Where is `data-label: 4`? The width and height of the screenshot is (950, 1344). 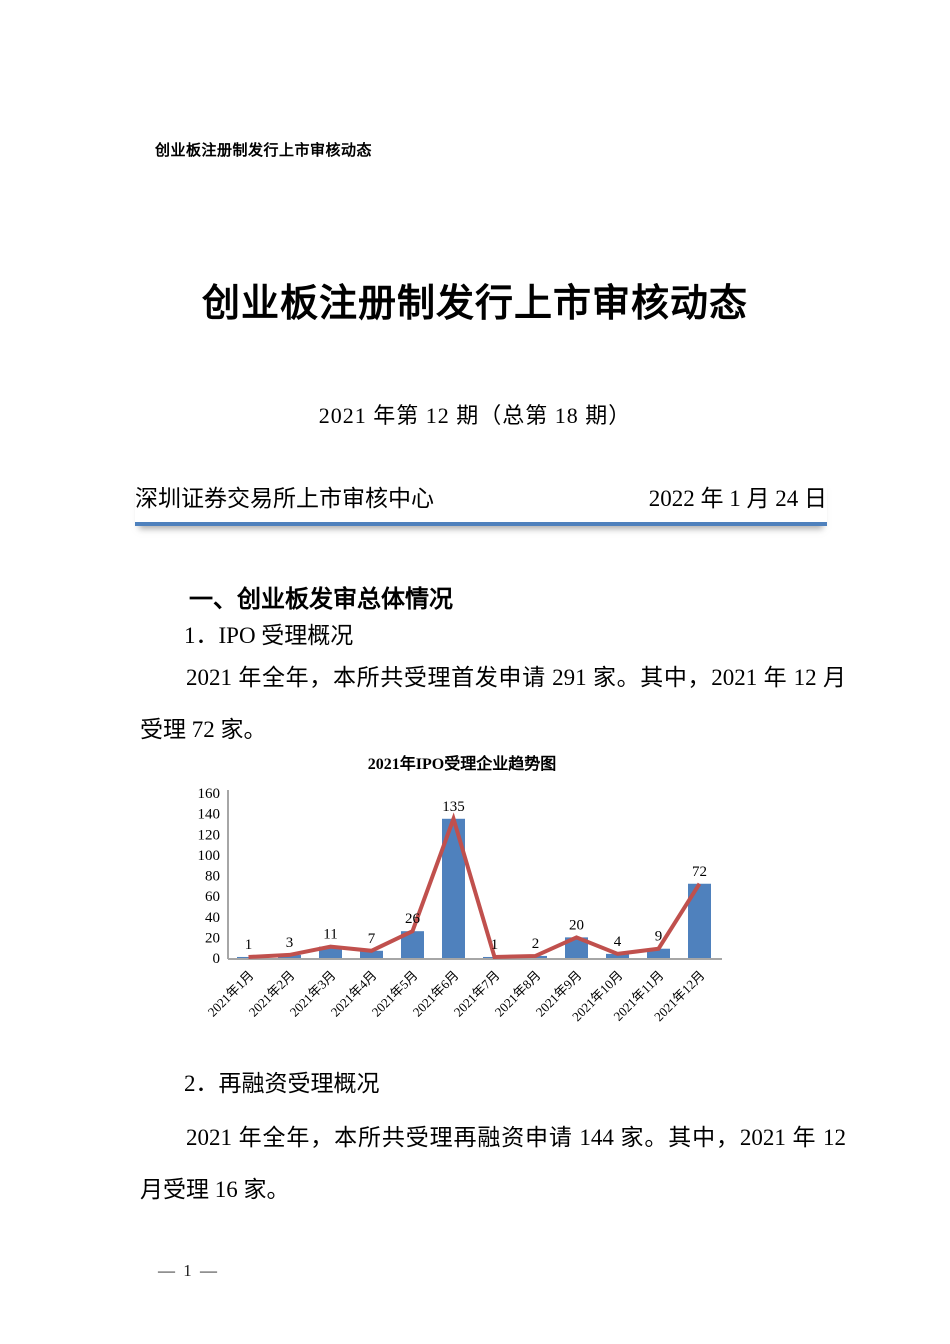 data-label: 4 is located at coordinates (618, 942).